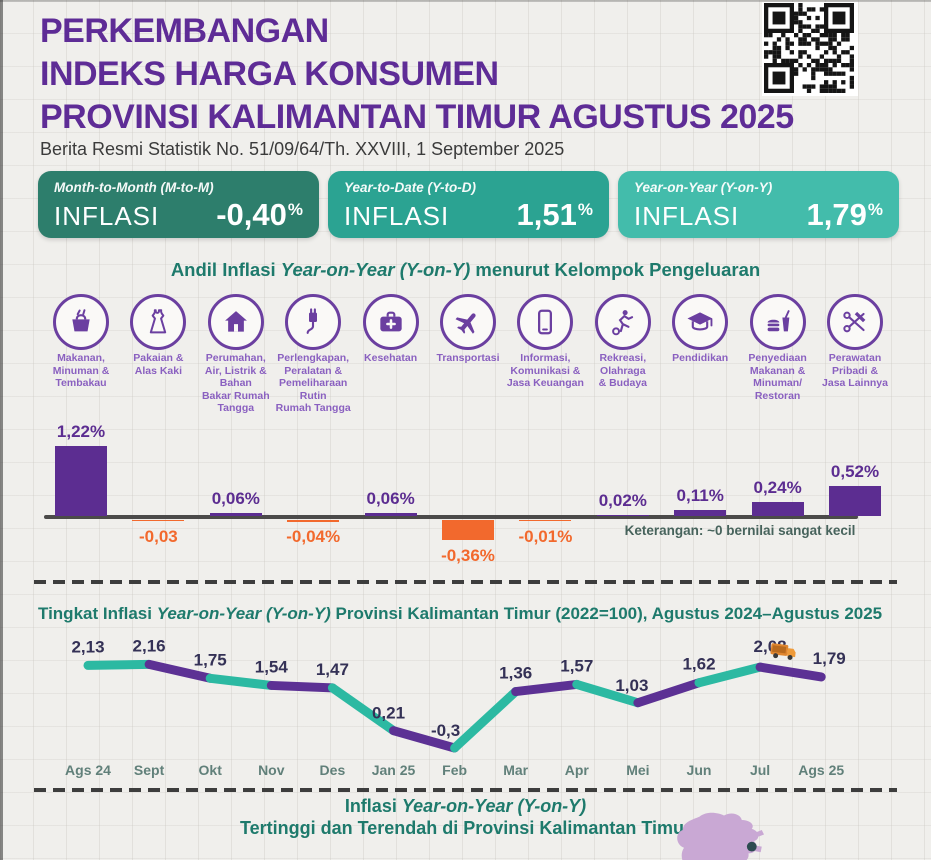 This screenshot has height=860, width=931. Describe the element at coordinates (388, 713) in the screenshot. I see `line-value-label: 0,21` at that location.